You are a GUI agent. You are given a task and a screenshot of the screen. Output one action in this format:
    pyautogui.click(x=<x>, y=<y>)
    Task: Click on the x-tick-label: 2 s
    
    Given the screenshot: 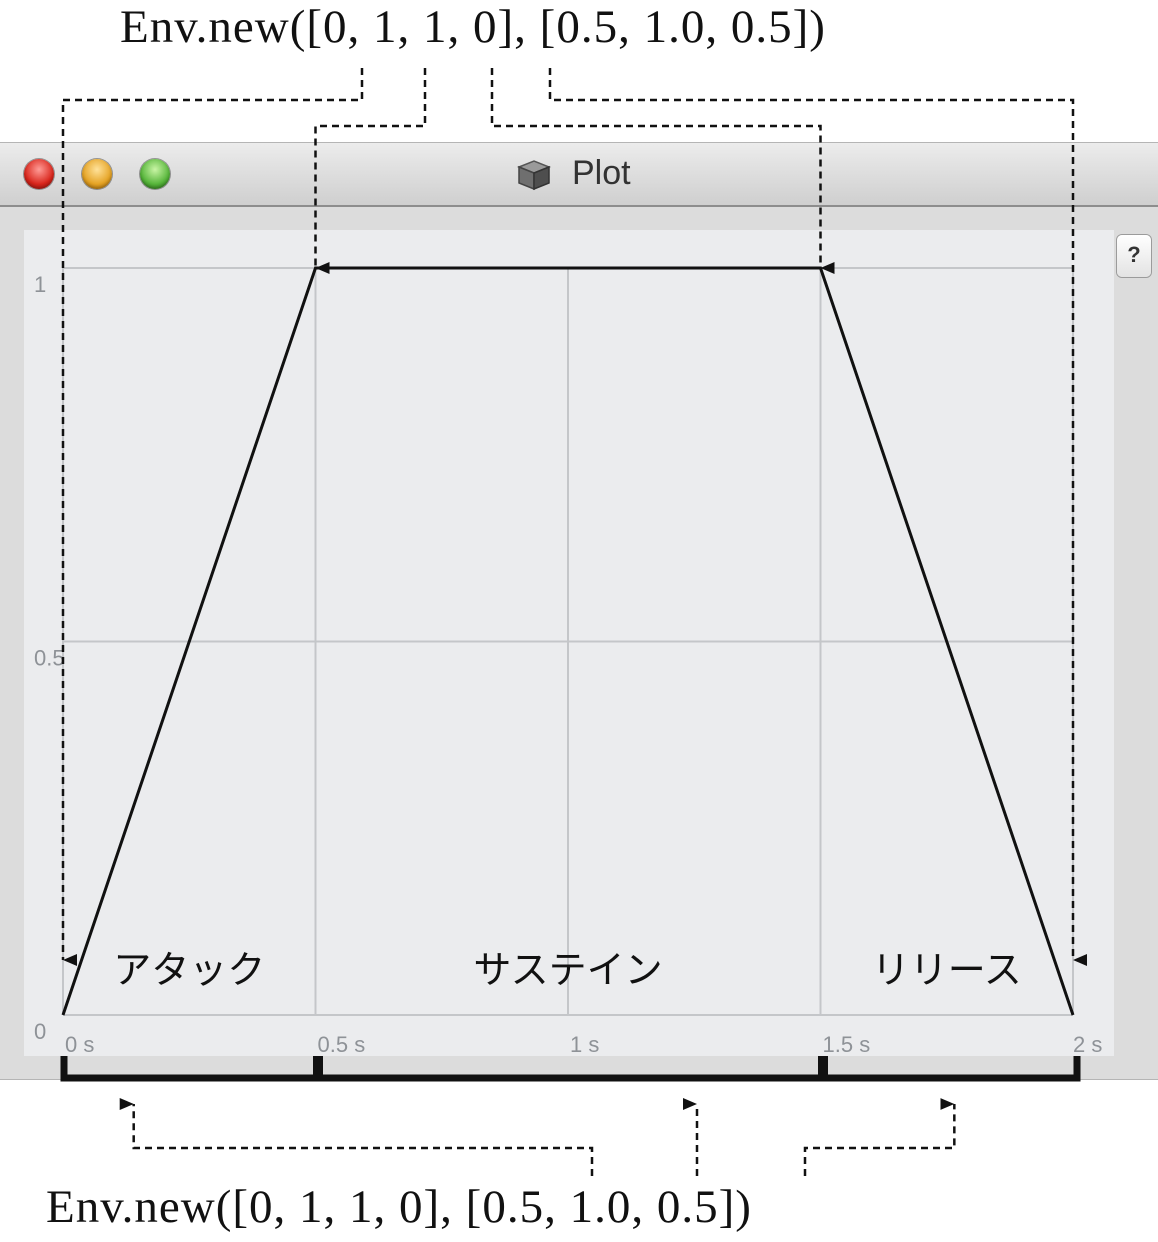 What is the action you would take?
    pyautogui.click(x=1087, y=1044)
    